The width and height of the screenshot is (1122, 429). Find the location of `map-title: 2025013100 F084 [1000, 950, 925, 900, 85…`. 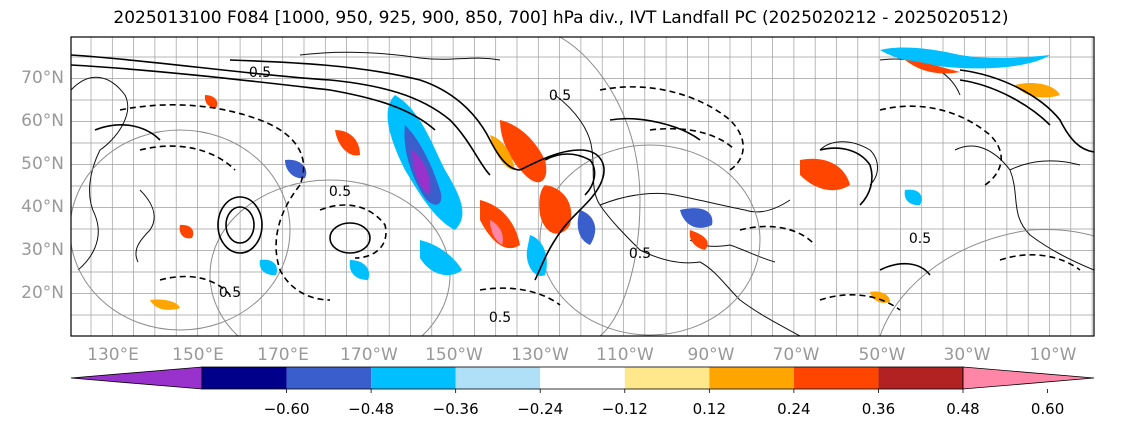

map-title: 2025013100 F084 [1000, 950, 925, 900, 85… is located at coordinates (561, 18).